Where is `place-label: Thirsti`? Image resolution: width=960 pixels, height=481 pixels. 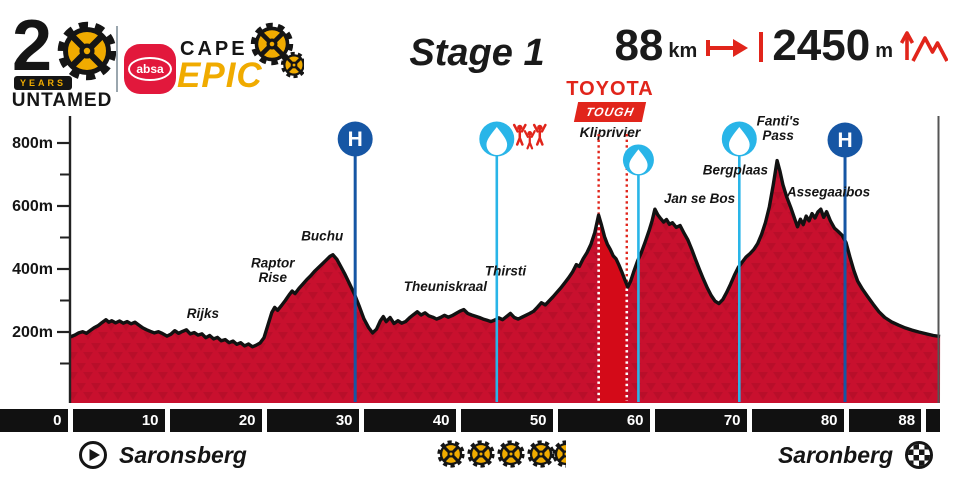
place-label: Thirsti is located at coordinates (506, 270).